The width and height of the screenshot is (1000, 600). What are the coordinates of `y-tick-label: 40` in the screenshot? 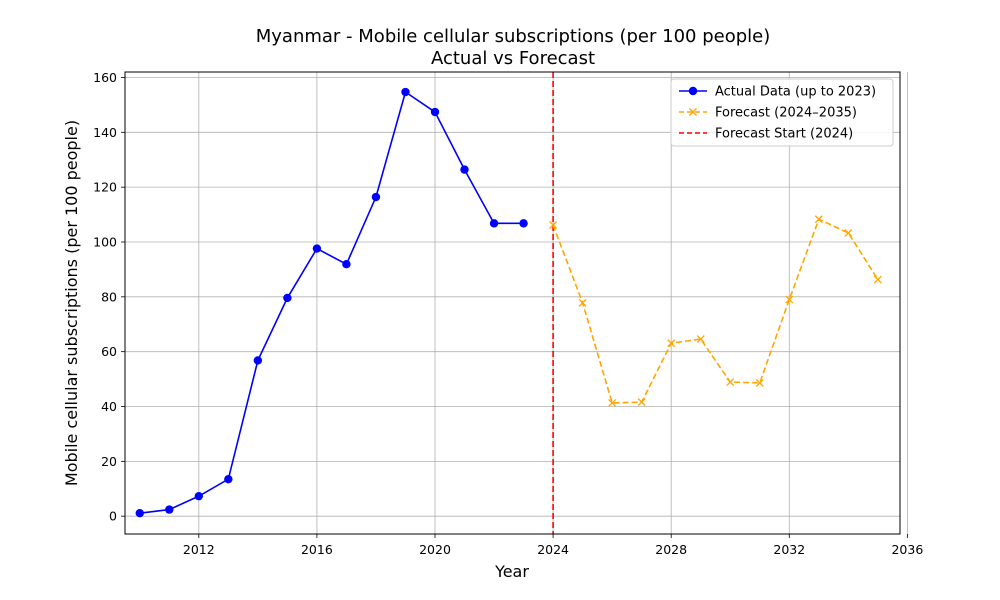 It's located at (109, 406).